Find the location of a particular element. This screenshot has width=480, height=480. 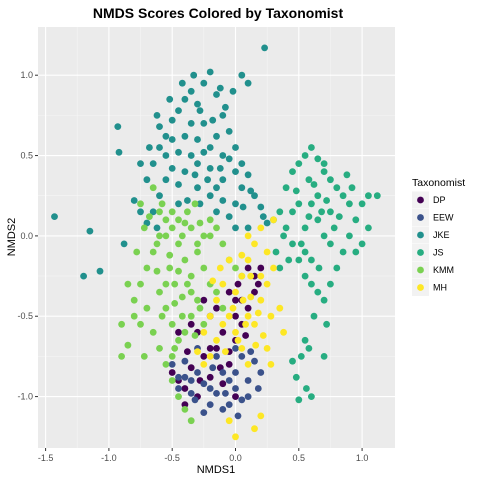

legend-label-mh: MH is located at coordinates (440, 288).